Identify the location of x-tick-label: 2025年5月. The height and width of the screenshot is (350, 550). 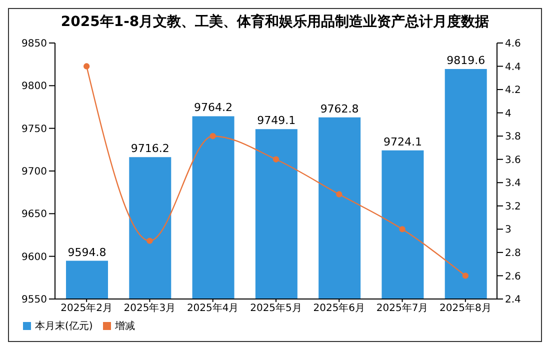
(276, 308).